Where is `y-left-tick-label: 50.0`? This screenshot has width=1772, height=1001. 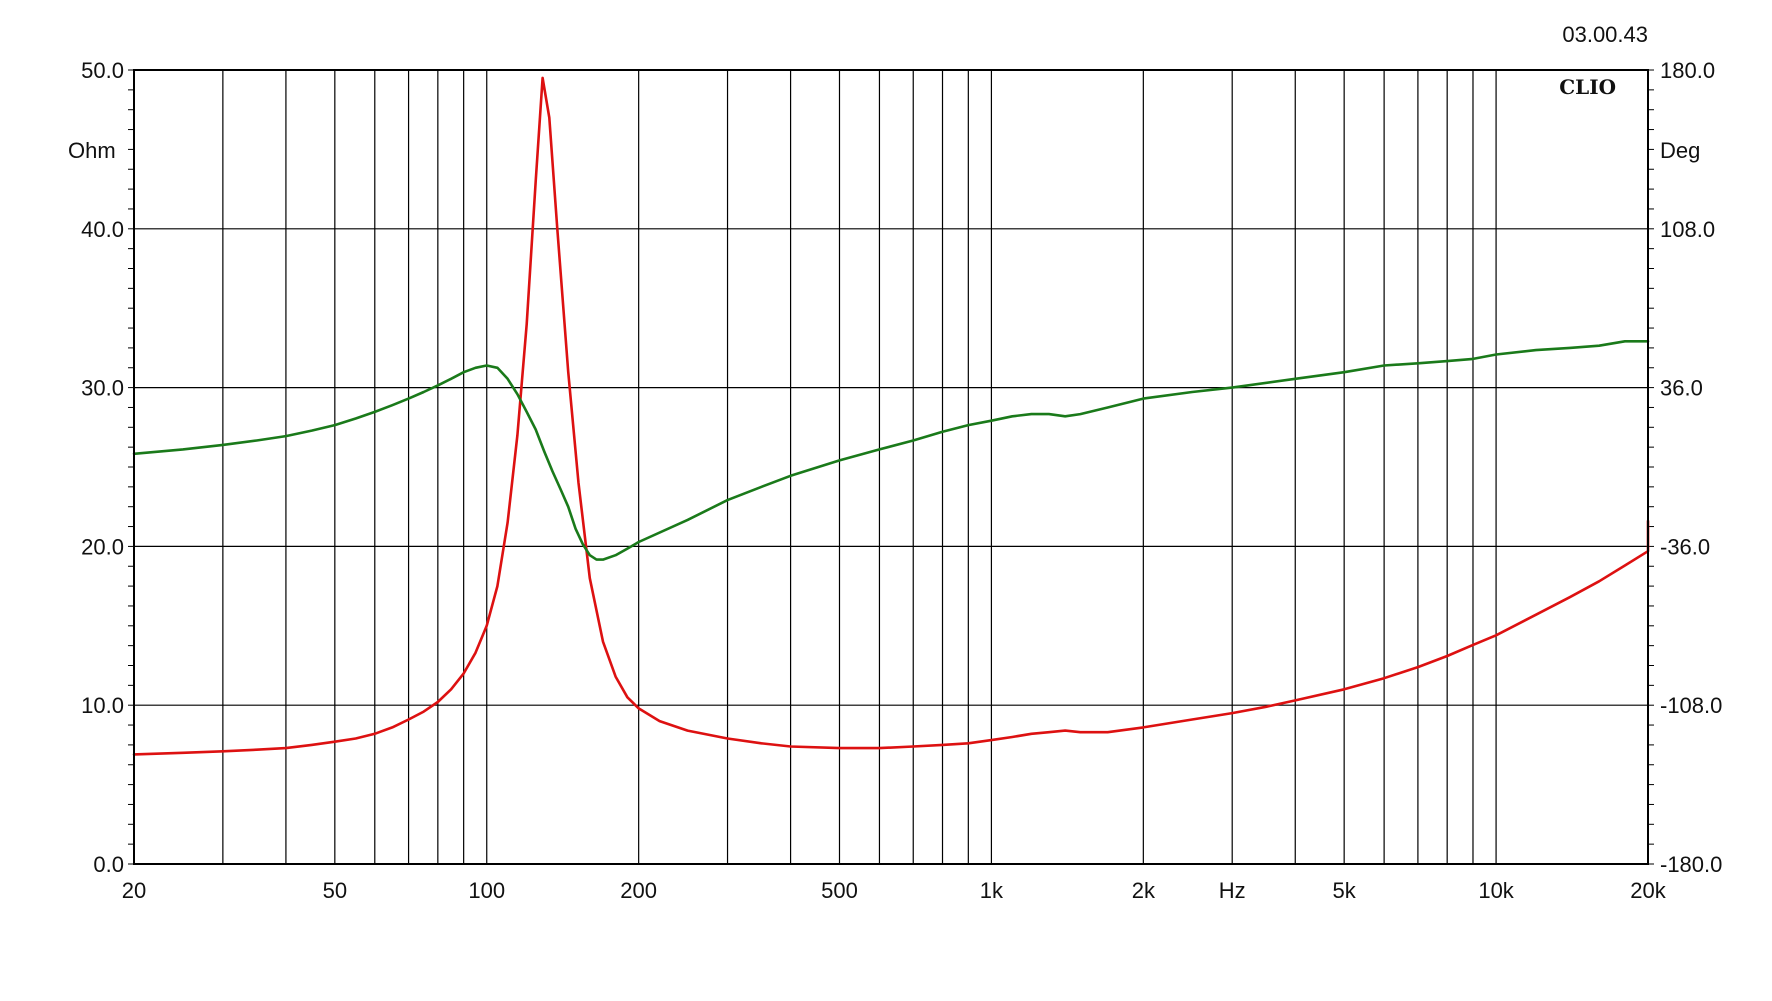
y-left-tick-label: 50.0 is located at coordinates (102, 70).